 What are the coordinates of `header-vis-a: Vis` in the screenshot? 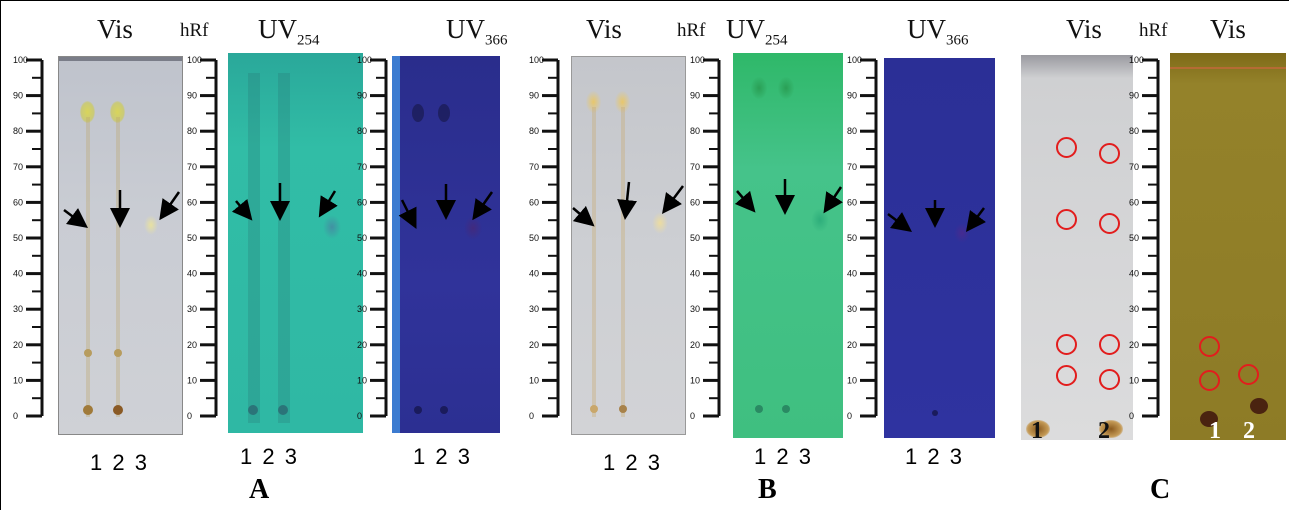 It's located at (115, 29).